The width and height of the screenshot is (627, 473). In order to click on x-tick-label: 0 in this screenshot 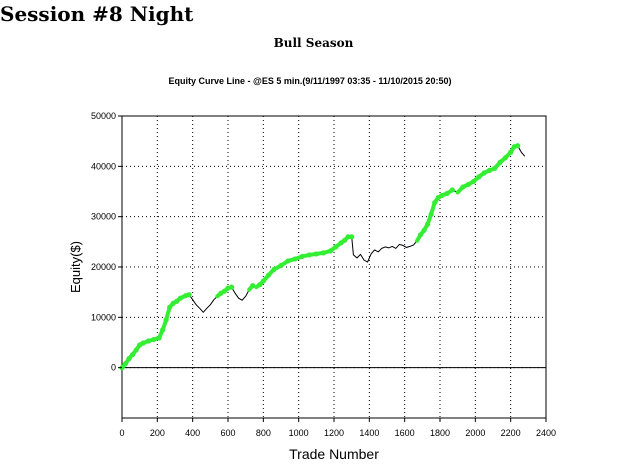, I will do `click(121, 433)`.